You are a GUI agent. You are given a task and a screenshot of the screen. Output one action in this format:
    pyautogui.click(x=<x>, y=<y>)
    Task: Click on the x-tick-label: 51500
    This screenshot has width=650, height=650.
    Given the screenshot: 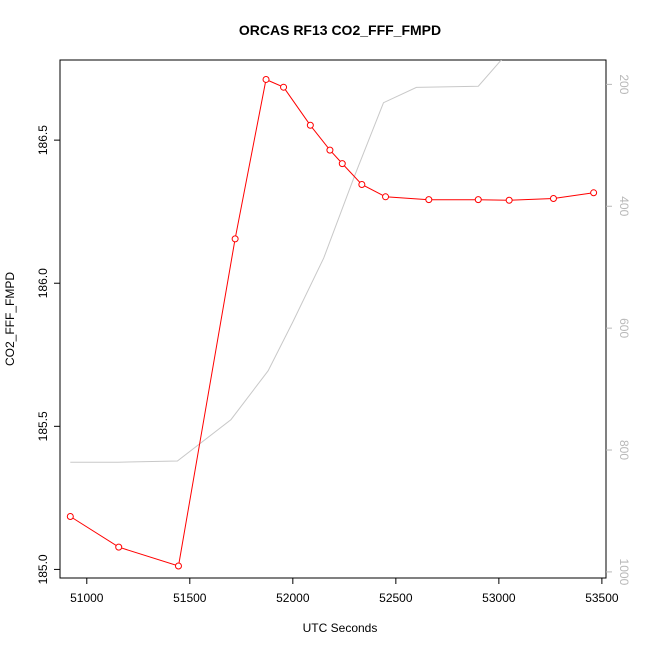 What is the action you would take?
    pyautogui.click(x=190, y=598)
    